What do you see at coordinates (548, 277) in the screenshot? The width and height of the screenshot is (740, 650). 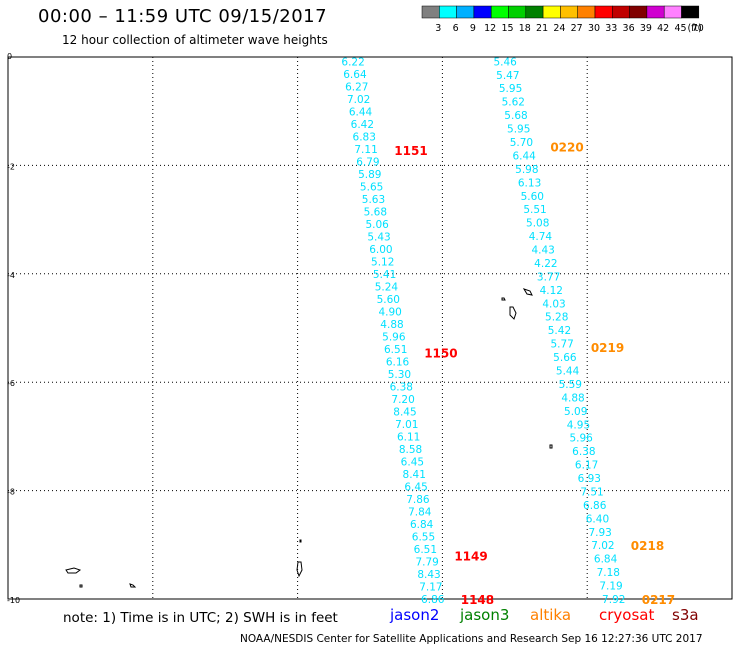 I see `track2-swh-value: 3.77` at bounding box center [548, 277].